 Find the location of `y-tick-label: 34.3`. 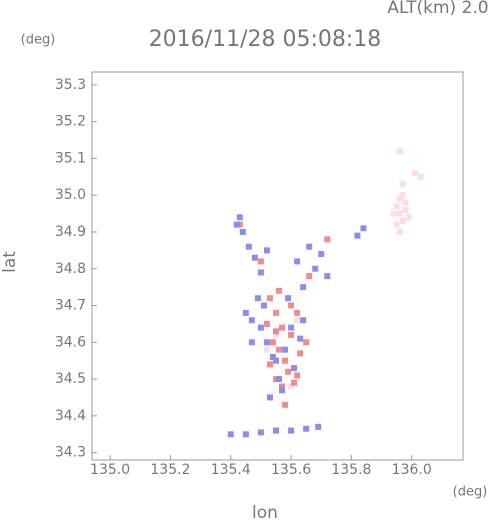

y-tick-label: 34.3 is located at coordinates (70, 453).